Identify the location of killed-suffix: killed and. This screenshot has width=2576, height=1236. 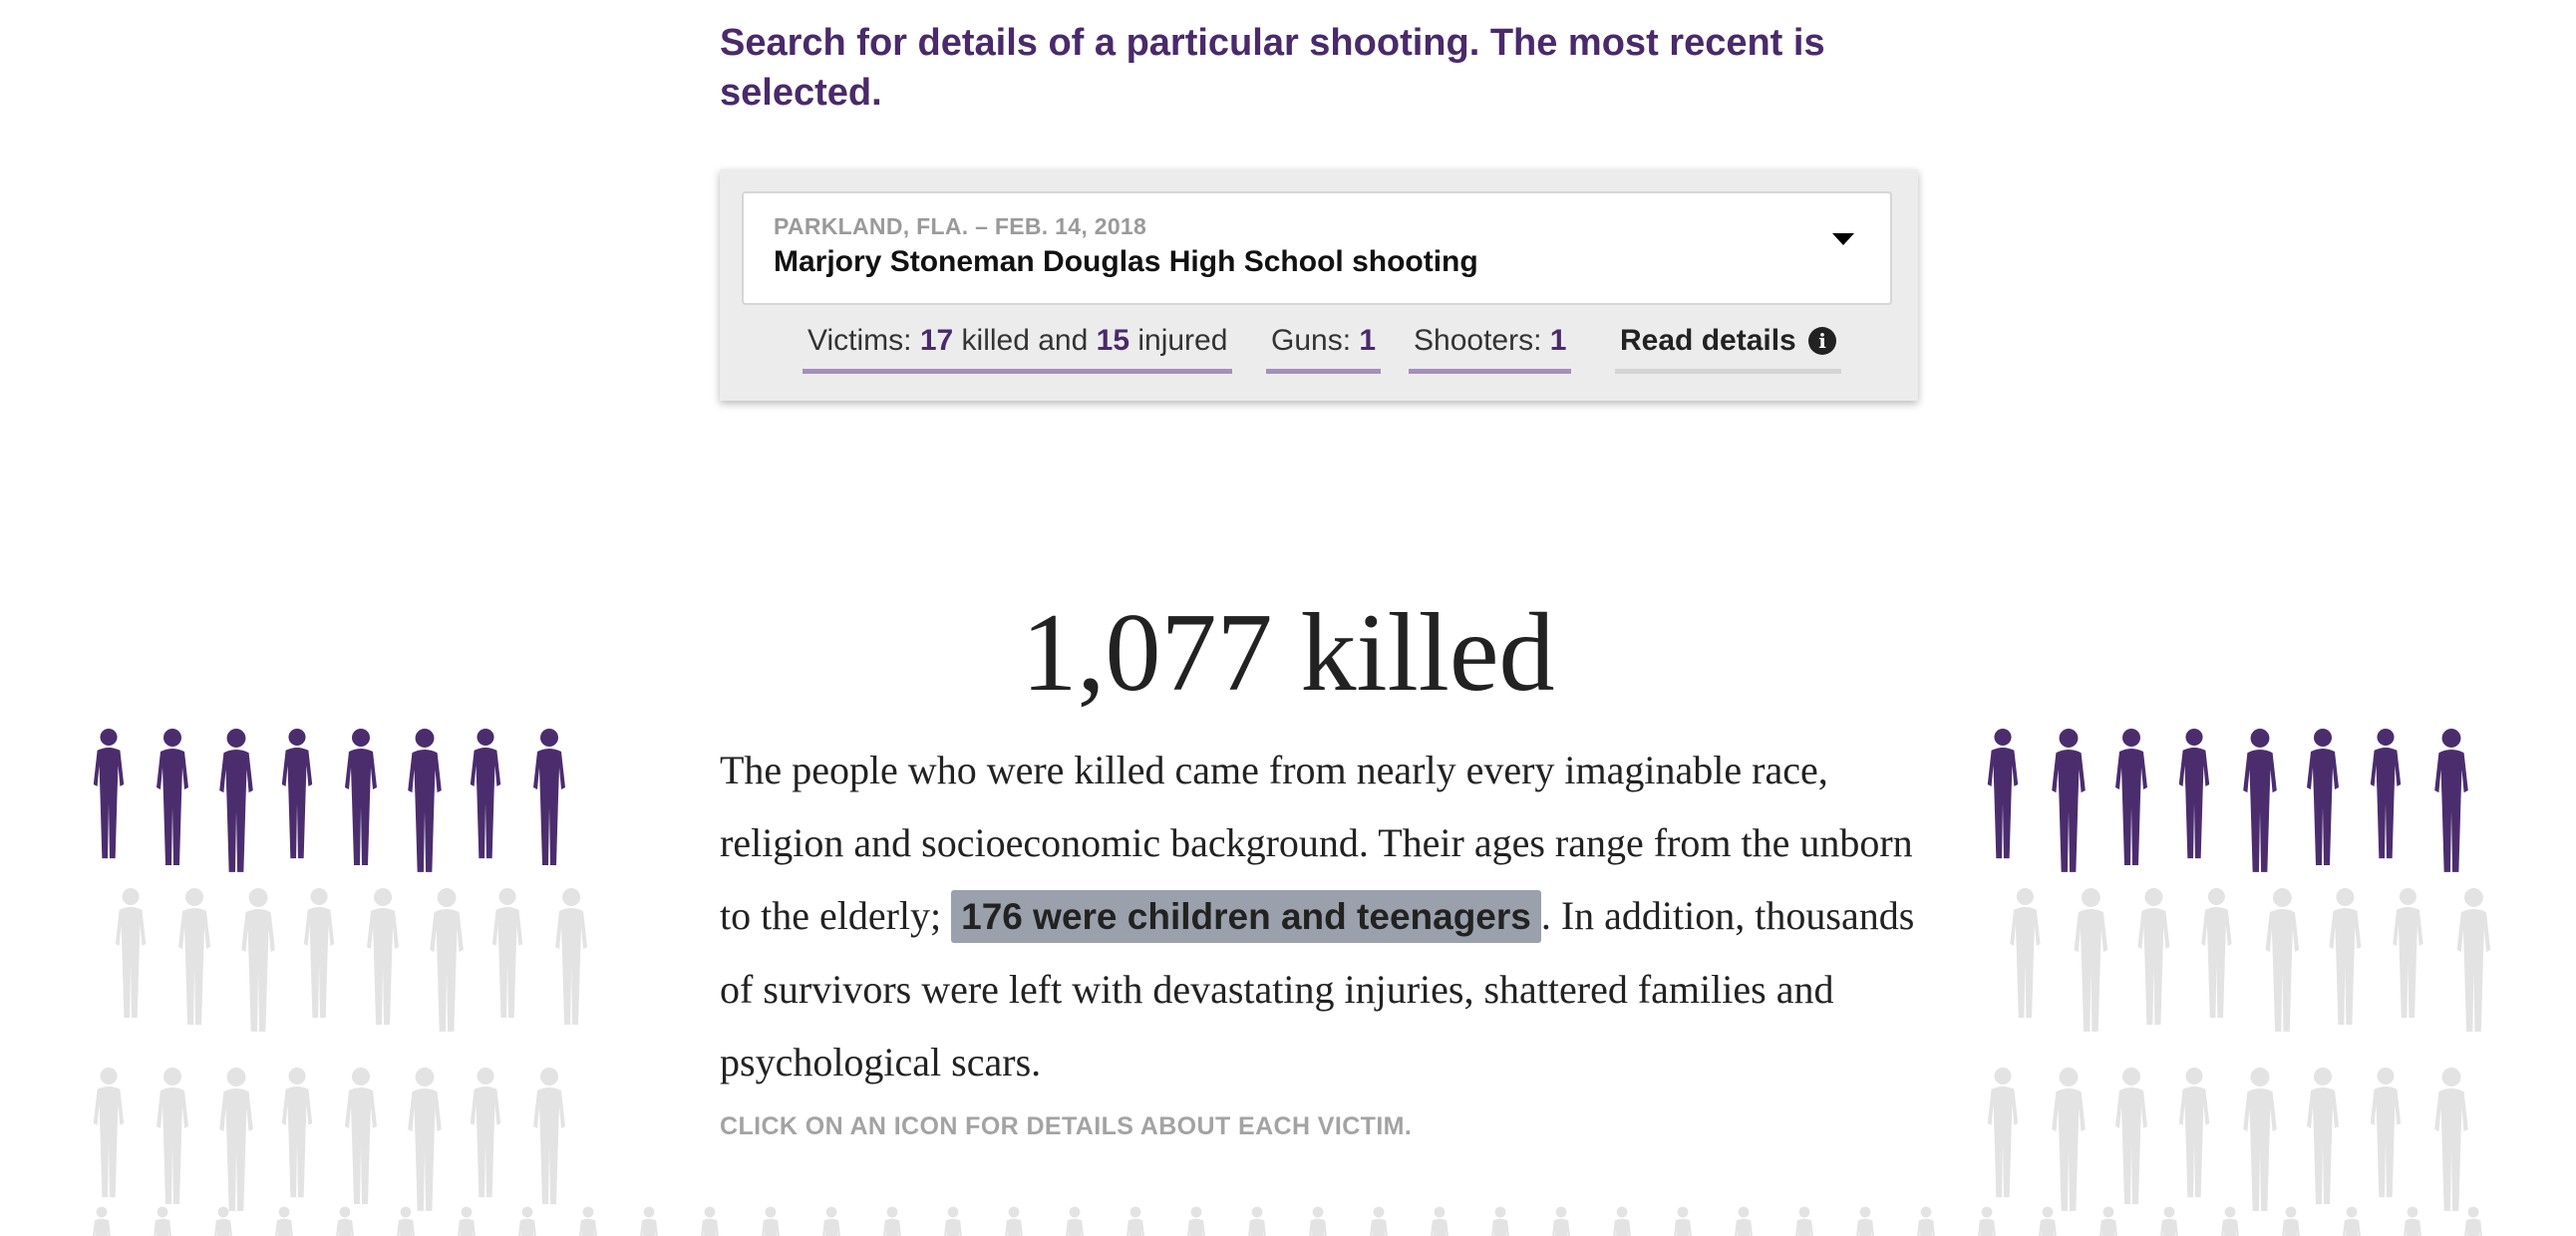
(1025, 340).